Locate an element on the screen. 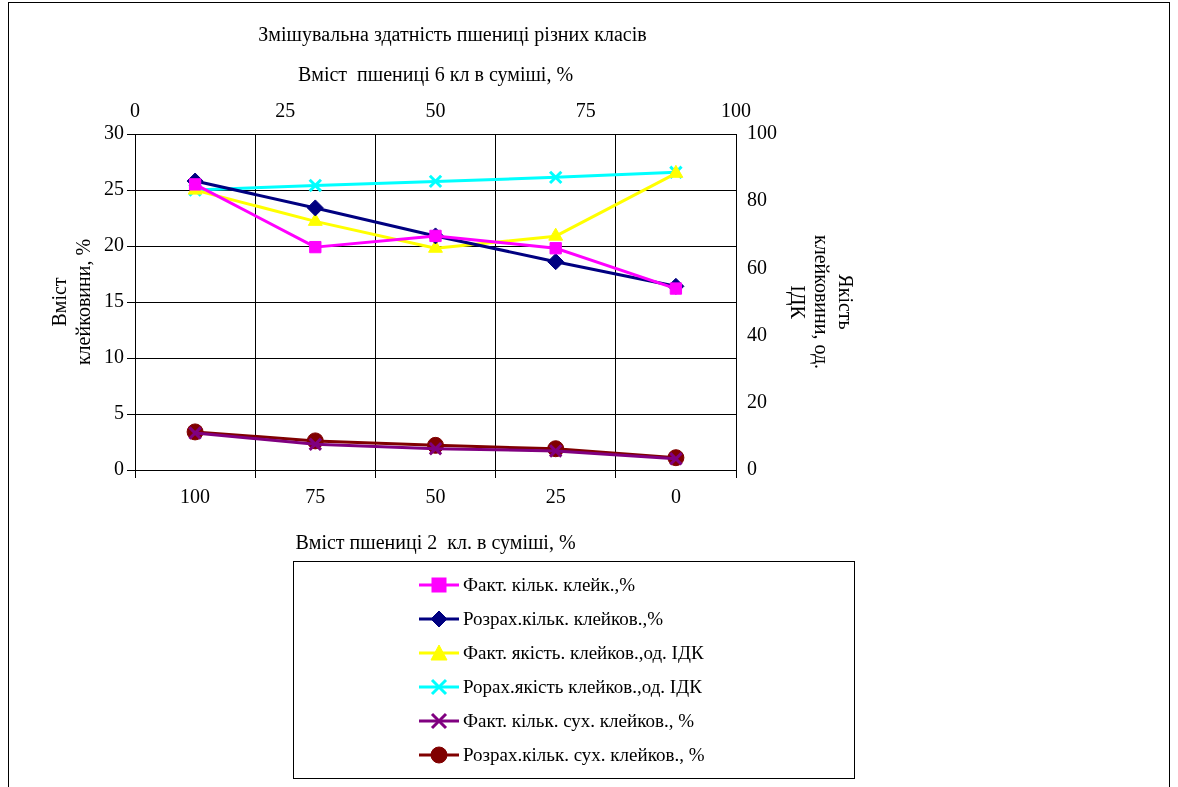 This screenshot has width=1178, height=787. y-tick-label: 5 is located at coordinates (119, 412).